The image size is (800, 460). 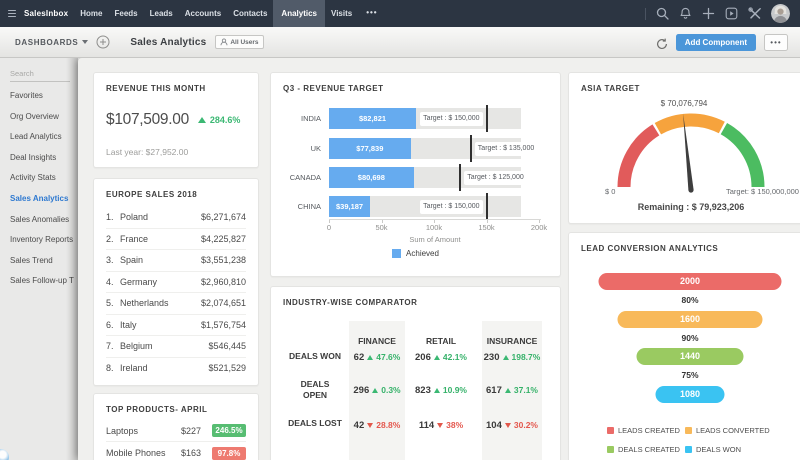 I want to click on chart-row: INDIA $82,821 Target : $ 150,000, so click(x=415, y=118).